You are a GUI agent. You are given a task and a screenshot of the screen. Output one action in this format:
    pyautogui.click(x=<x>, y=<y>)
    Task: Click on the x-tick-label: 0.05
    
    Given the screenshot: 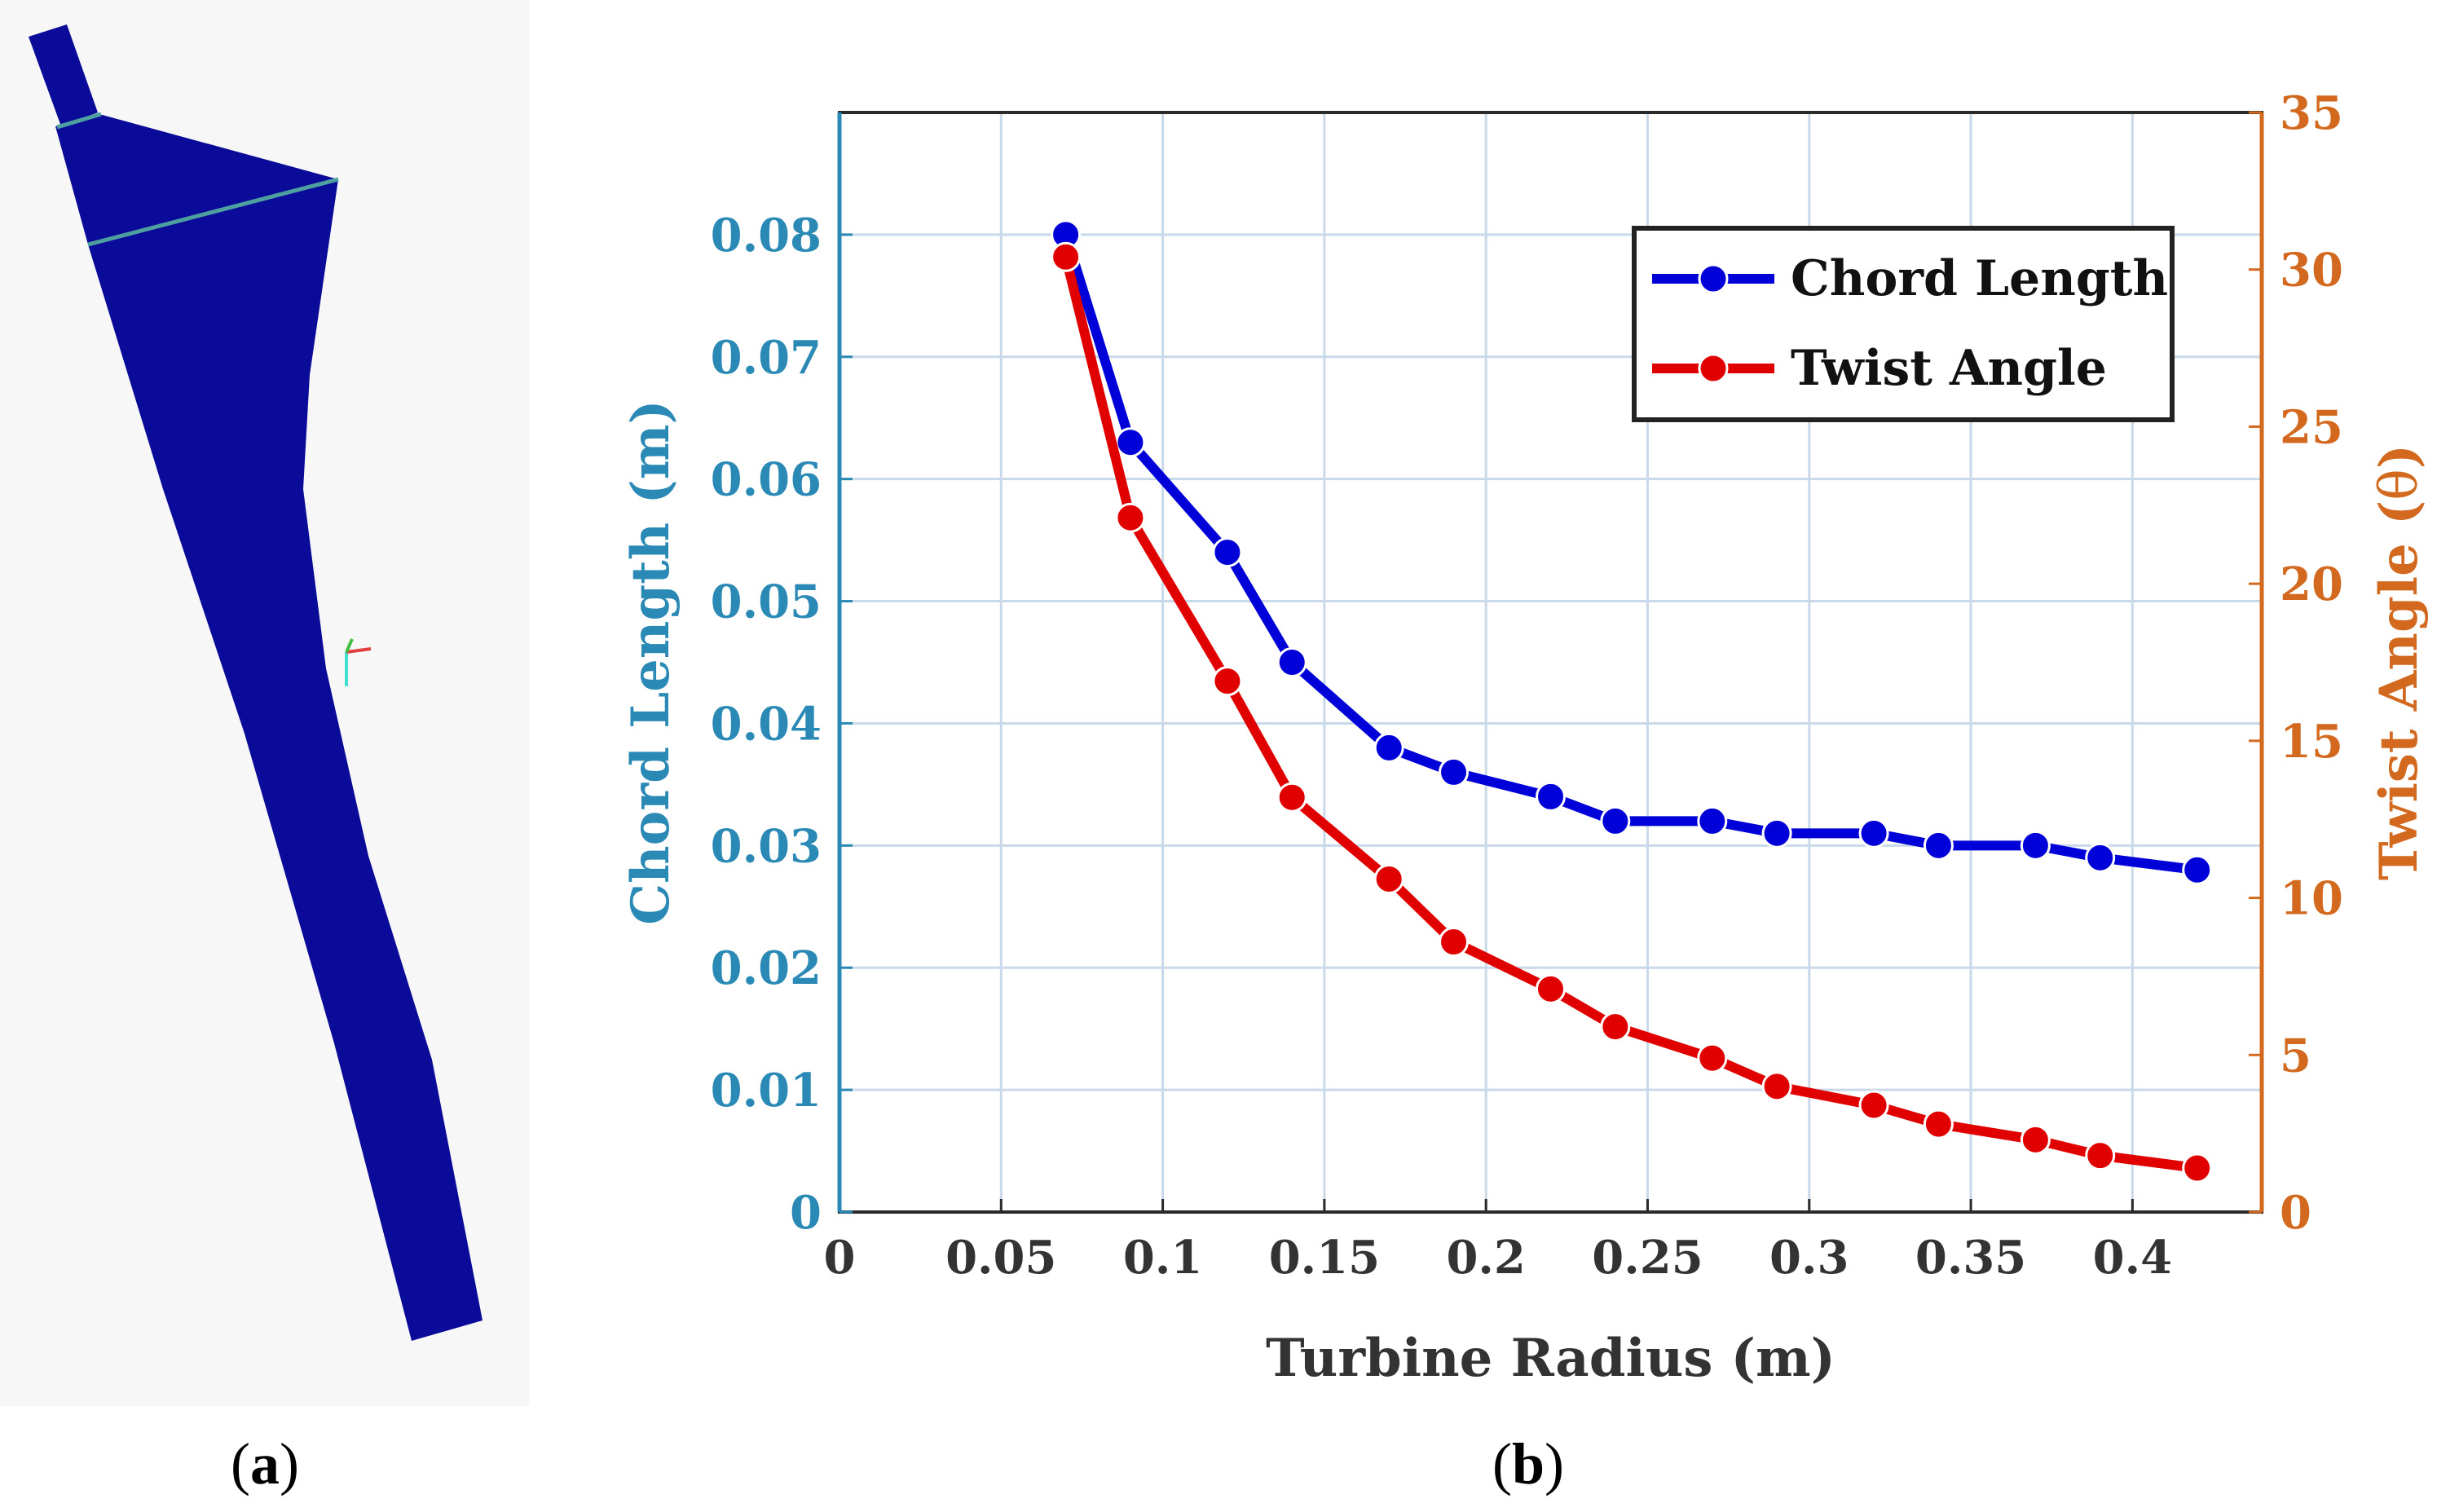 What is the action you would take?
    pyautogui.click(x=1000, y=1258)
    